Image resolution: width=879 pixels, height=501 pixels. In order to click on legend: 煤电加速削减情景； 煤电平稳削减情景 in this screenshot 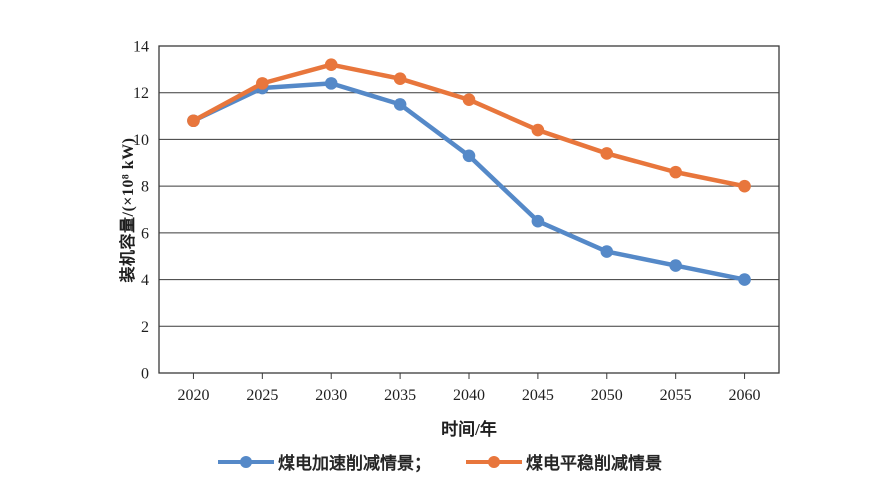, I will do `click(439, 461)`.